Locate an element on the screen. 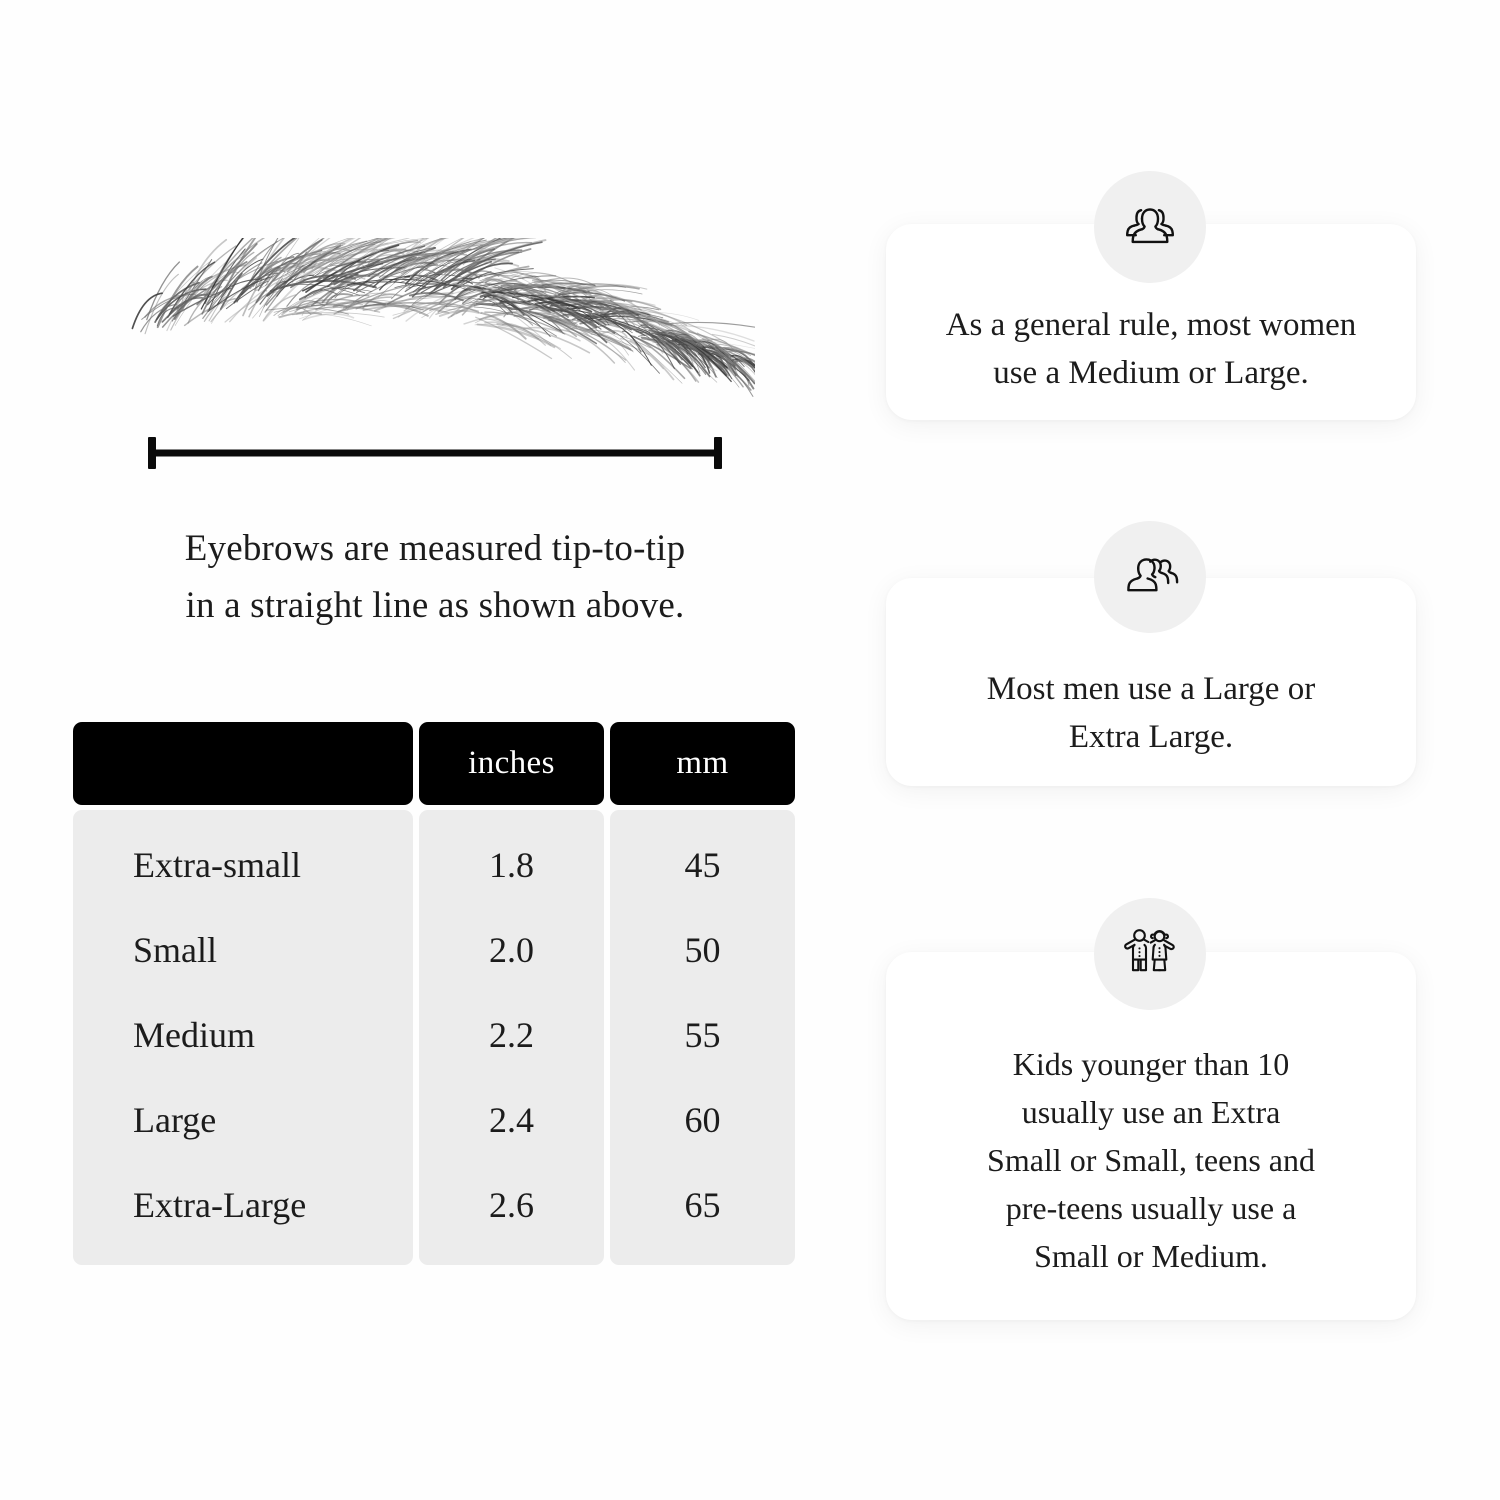 The height and width of the screenshot is (1500, 1500). advice-line: usually use an Extra is located at coordinates (1151, 1112).